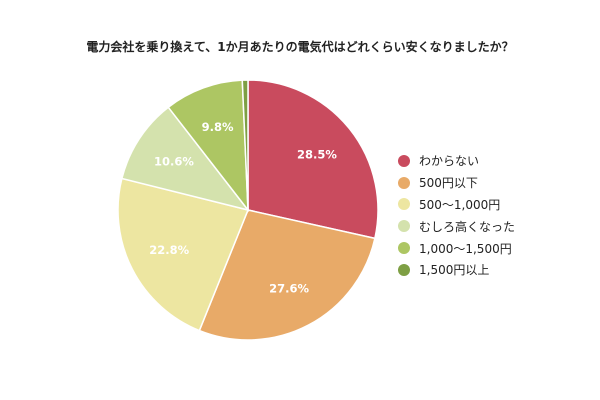 The width and height of the screenshot is (600, 400). What do you see at coordinates (448, 183) in the screenshot?
I see `legend-label: 500円以下` at bounding box center [448, 183].